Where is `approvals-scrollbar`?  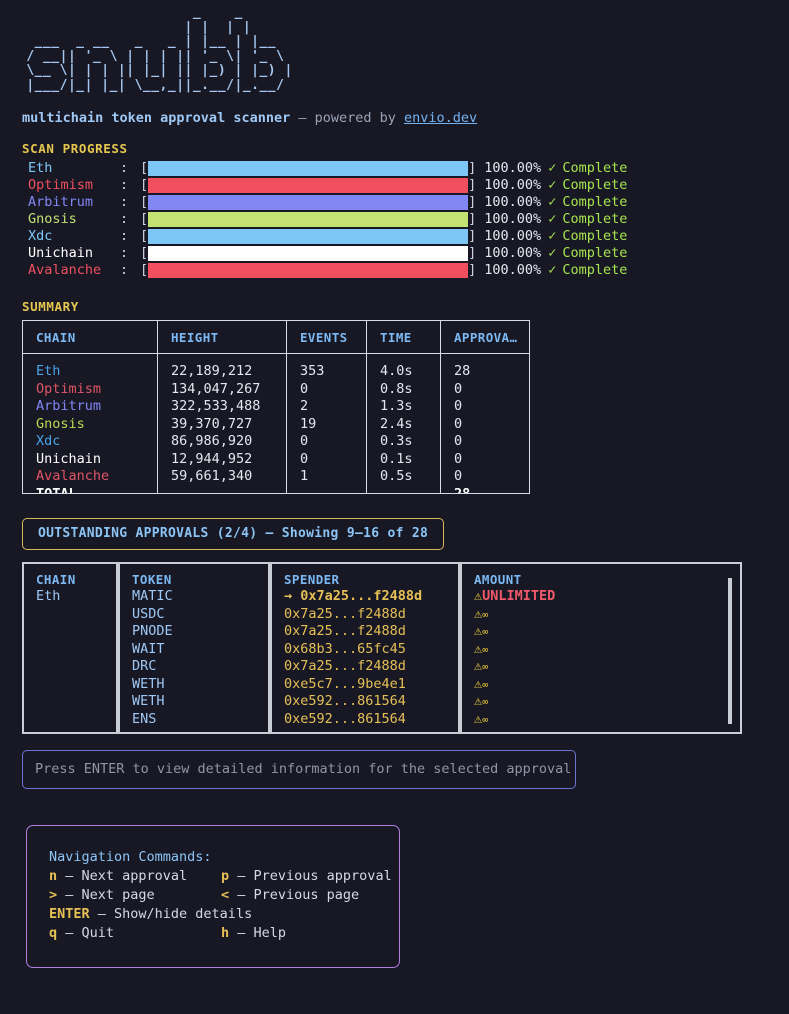 approvals-scrollbar is located at coordinates (730, 651).